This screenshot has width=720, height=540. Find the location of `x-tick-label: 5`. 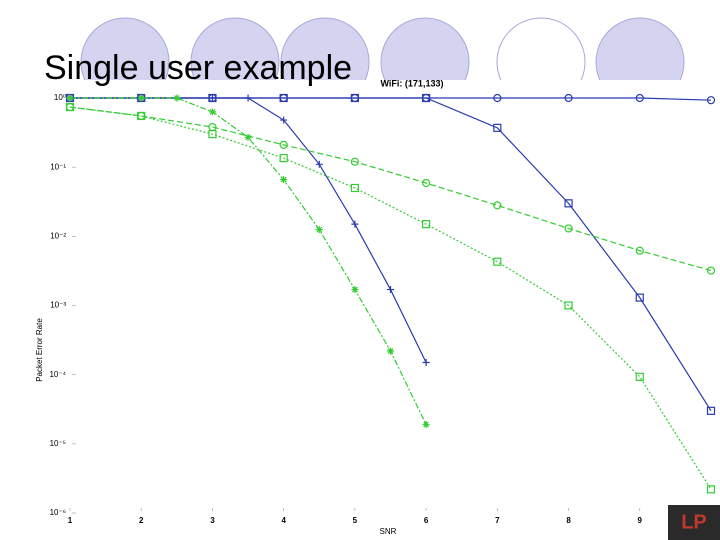

x-tick-label: 5 is located at coordinates (355, 520).